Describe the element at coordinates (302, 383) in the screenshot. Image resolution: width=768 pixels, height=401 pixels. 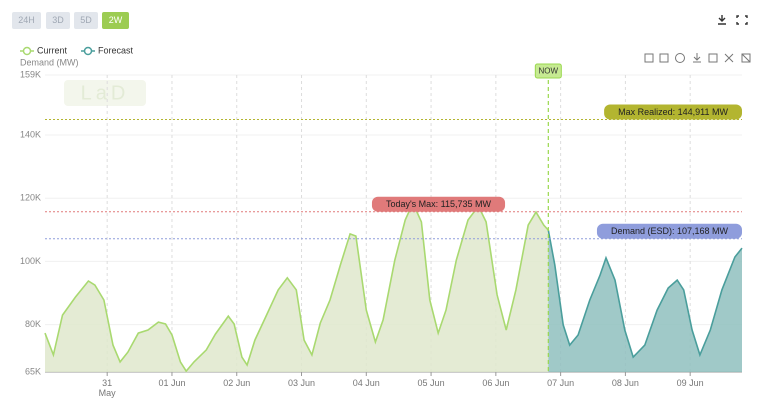
I see `x-tick-label: 03 Jun` at that location.